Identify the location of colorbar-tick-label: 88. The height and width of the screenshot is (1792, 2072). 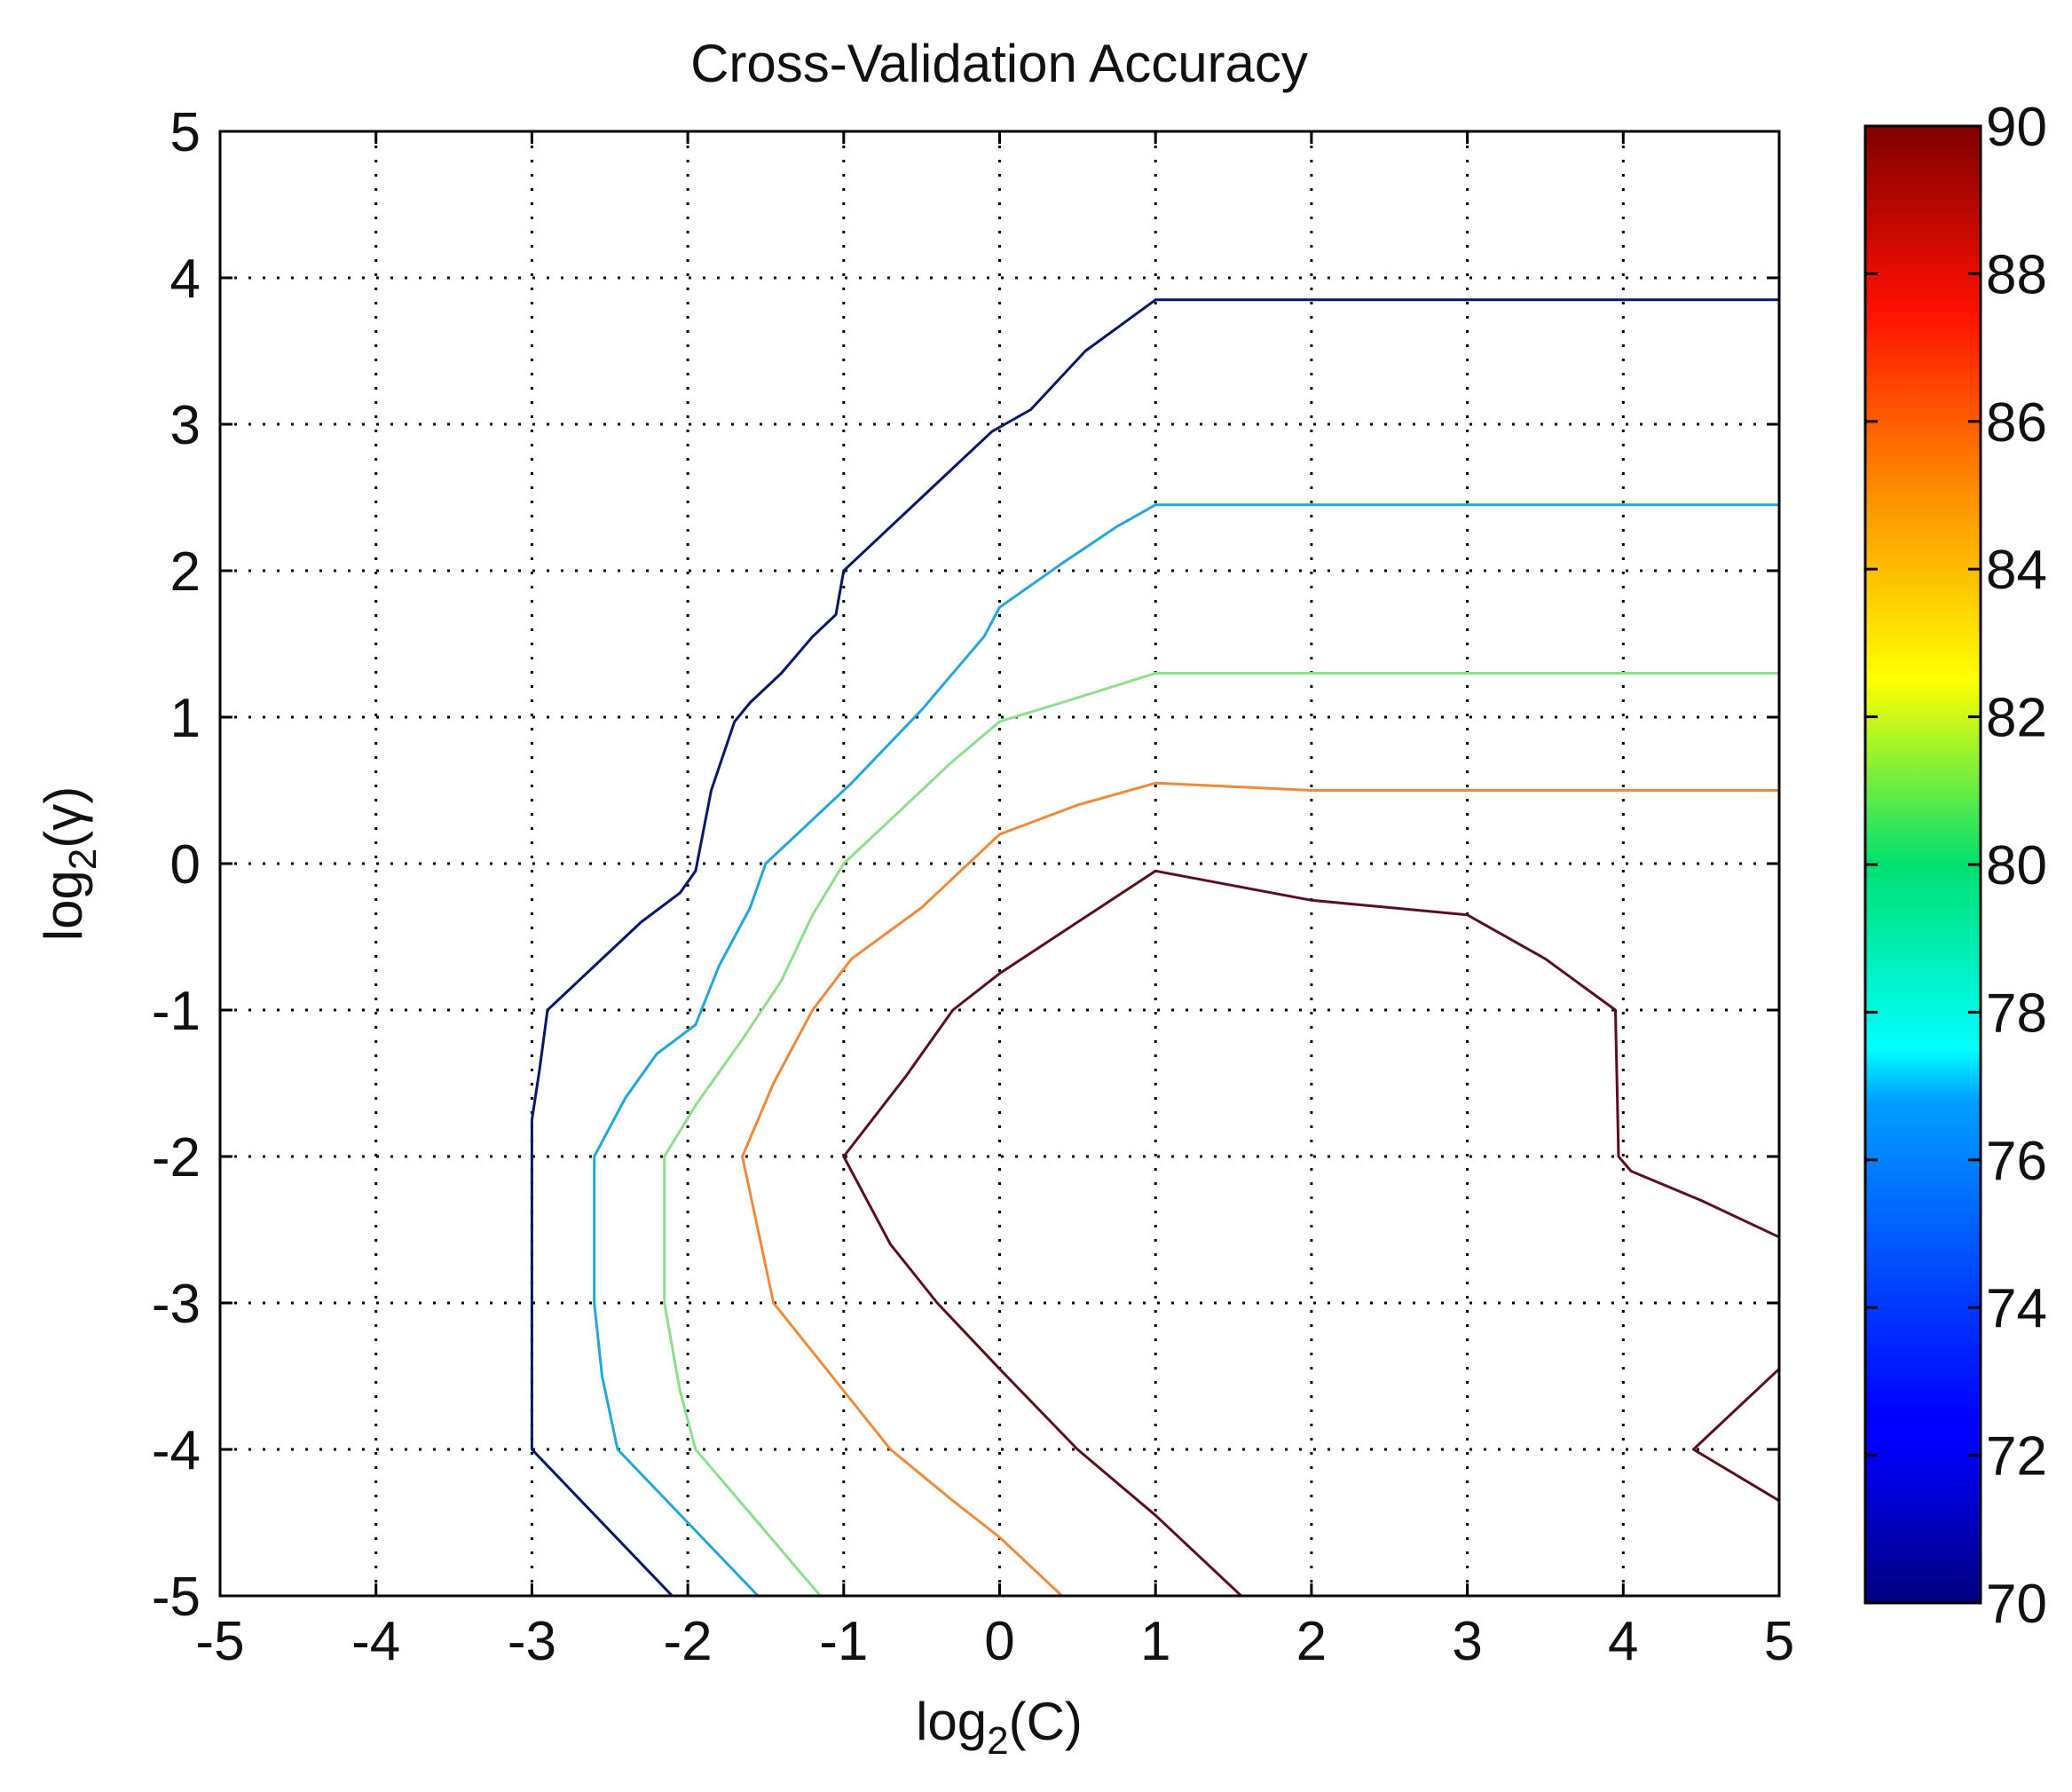
(2017, 274).